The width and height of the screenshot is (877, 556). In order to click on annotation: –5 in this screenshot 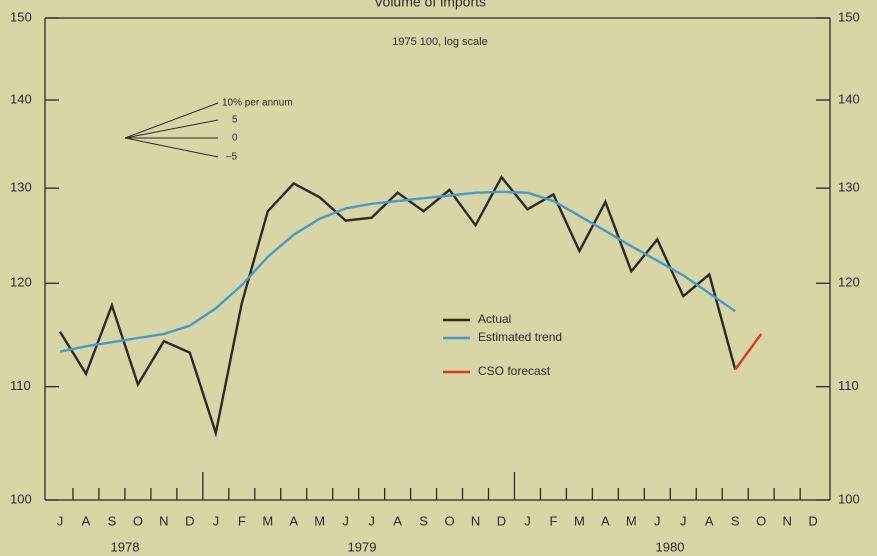, I will do `click(232, 157)`.